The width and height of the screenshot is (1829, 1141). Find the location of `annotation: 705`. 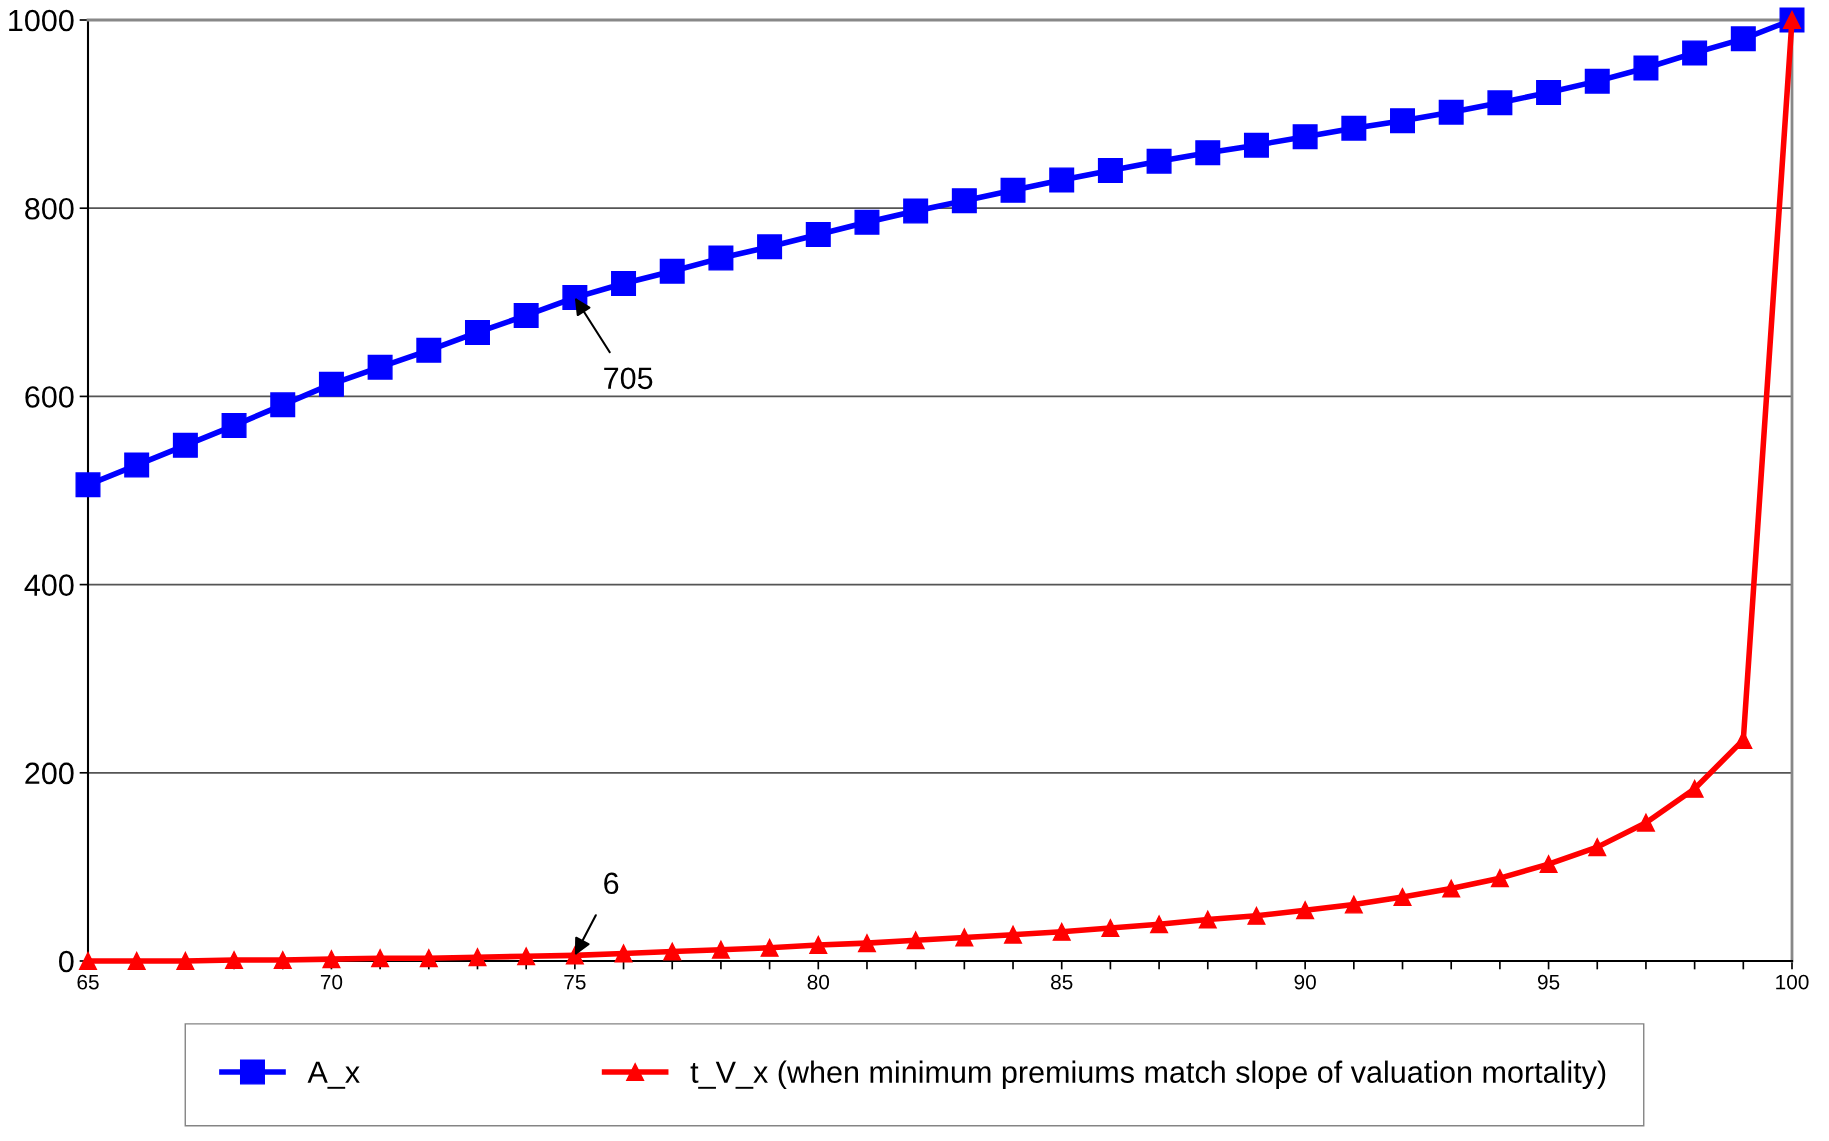

annotation: 705 is located at coordinates (628, 378).